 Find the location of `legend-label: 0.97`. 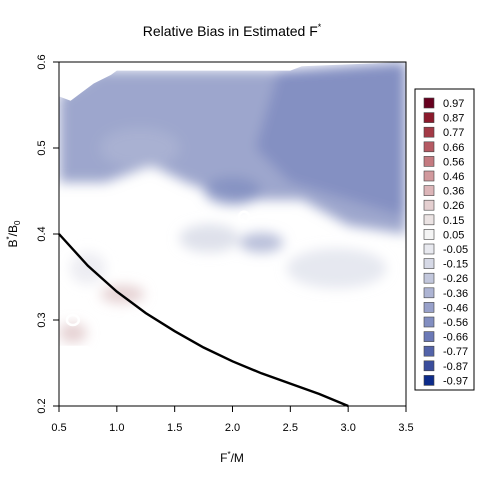

legend-label: 0.97 is located at coordinates (453, 104).